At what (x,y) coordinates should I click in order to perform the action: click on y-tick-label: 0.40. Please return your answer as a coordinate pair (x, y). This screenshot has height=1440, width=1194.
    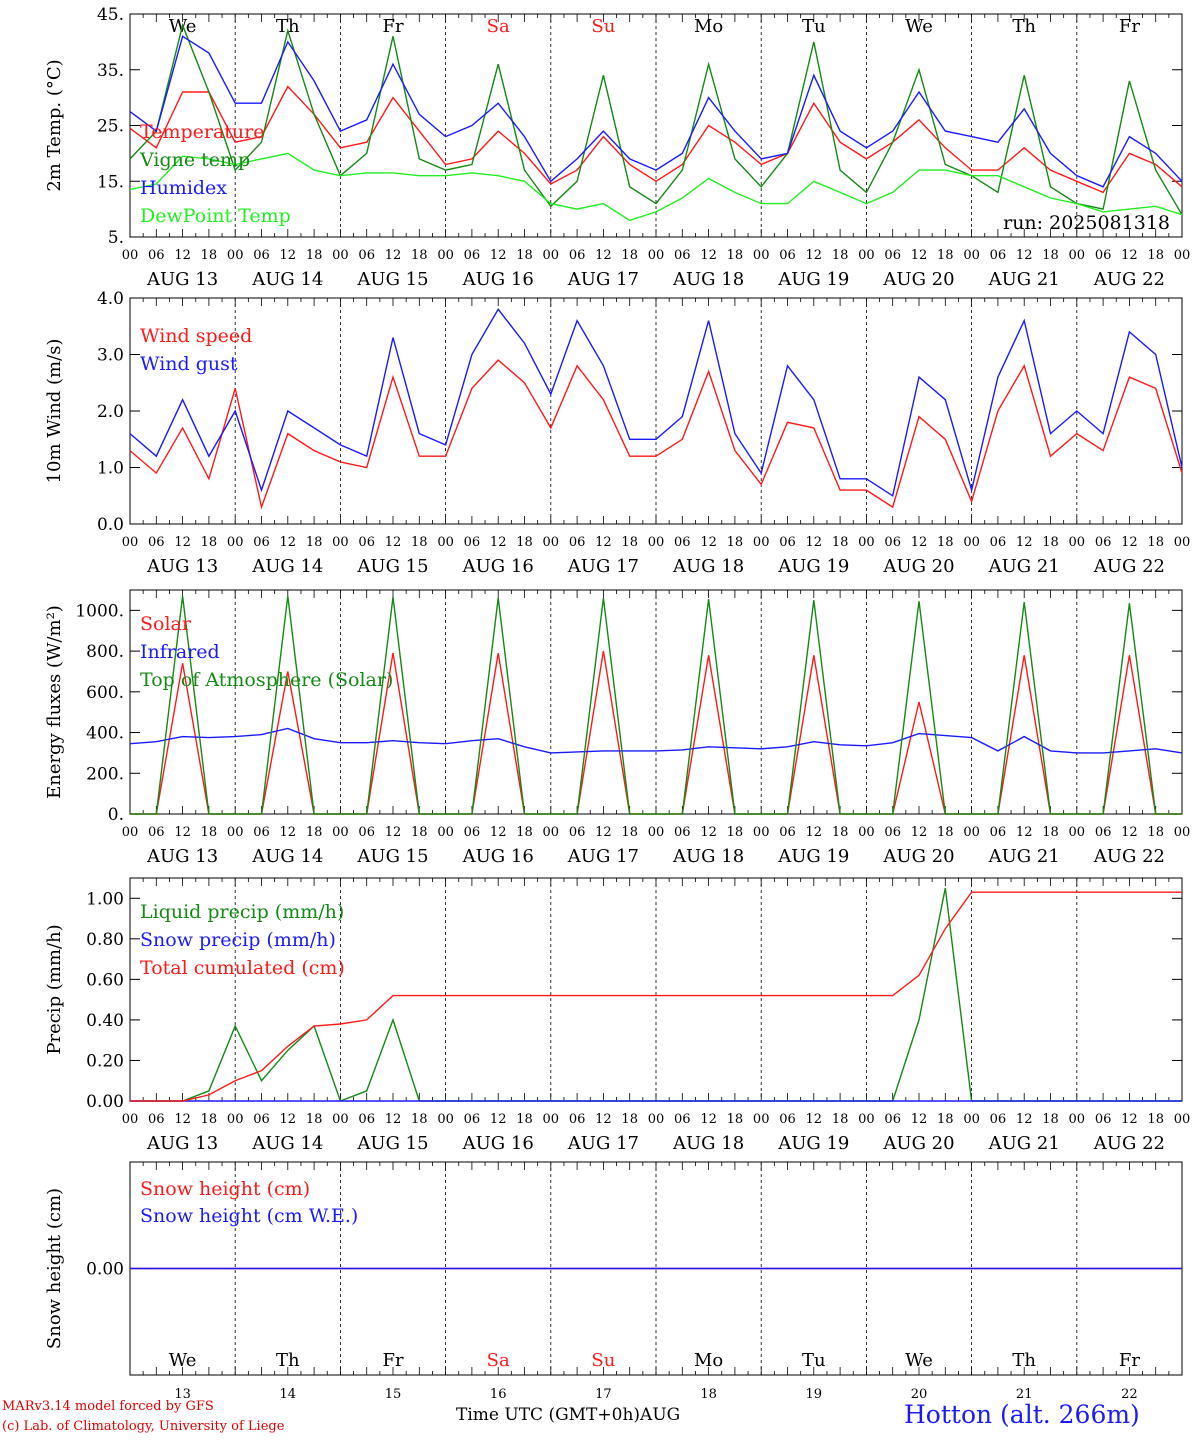
    Looking at the image, I should click on (105, 1021).